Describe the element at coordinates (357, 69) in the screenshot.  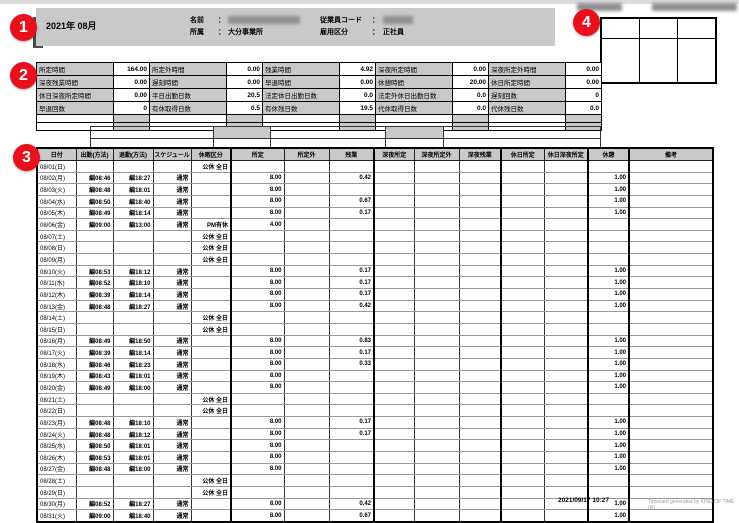
I see `summary-item-value: 4.92` at that location.